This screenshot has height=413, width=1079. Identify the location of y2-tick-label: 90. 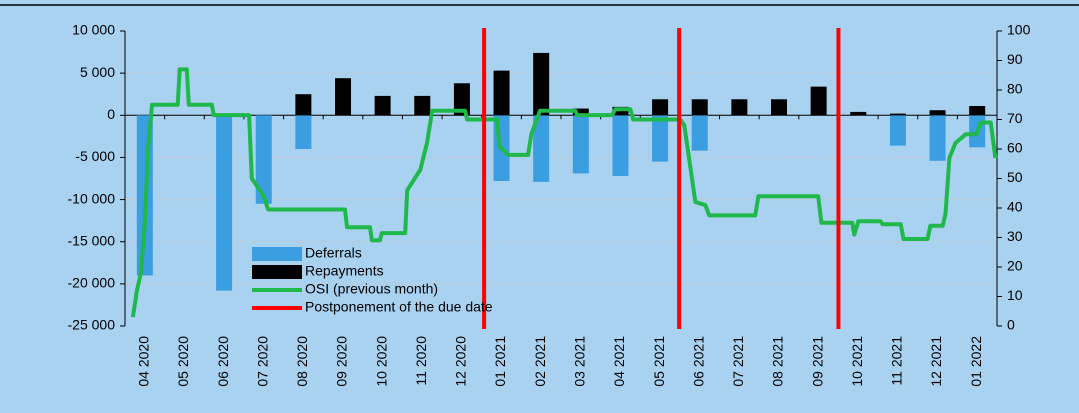
(1015, 59).